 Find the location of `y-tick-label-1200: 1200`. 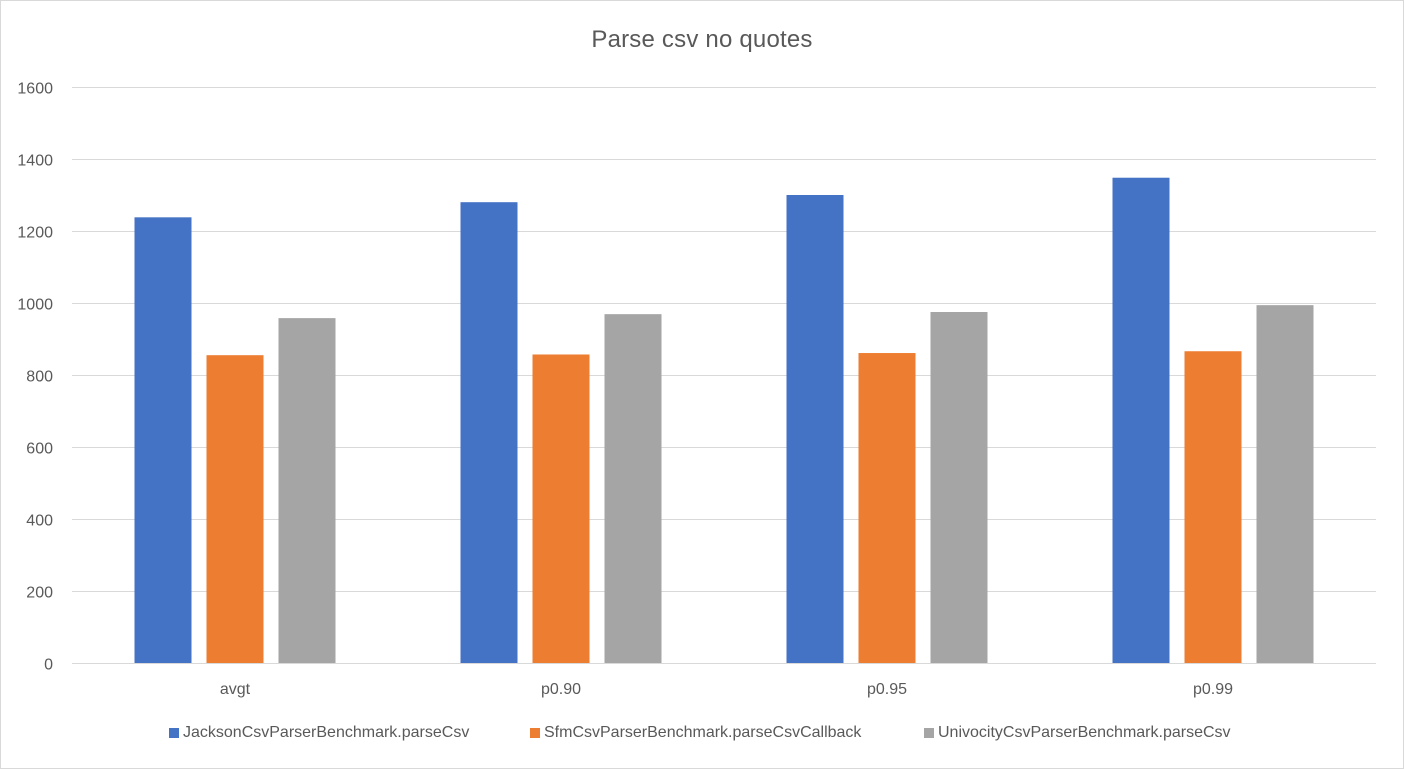

y-tick-label-1200: 1200 is located at coordinates (35, 233).